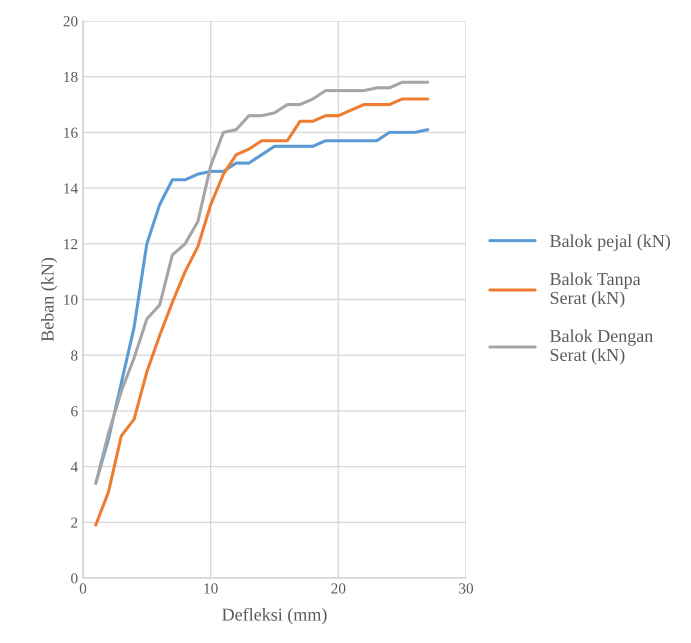  I want to click on y-tick-label: 10, so click(71, 299).